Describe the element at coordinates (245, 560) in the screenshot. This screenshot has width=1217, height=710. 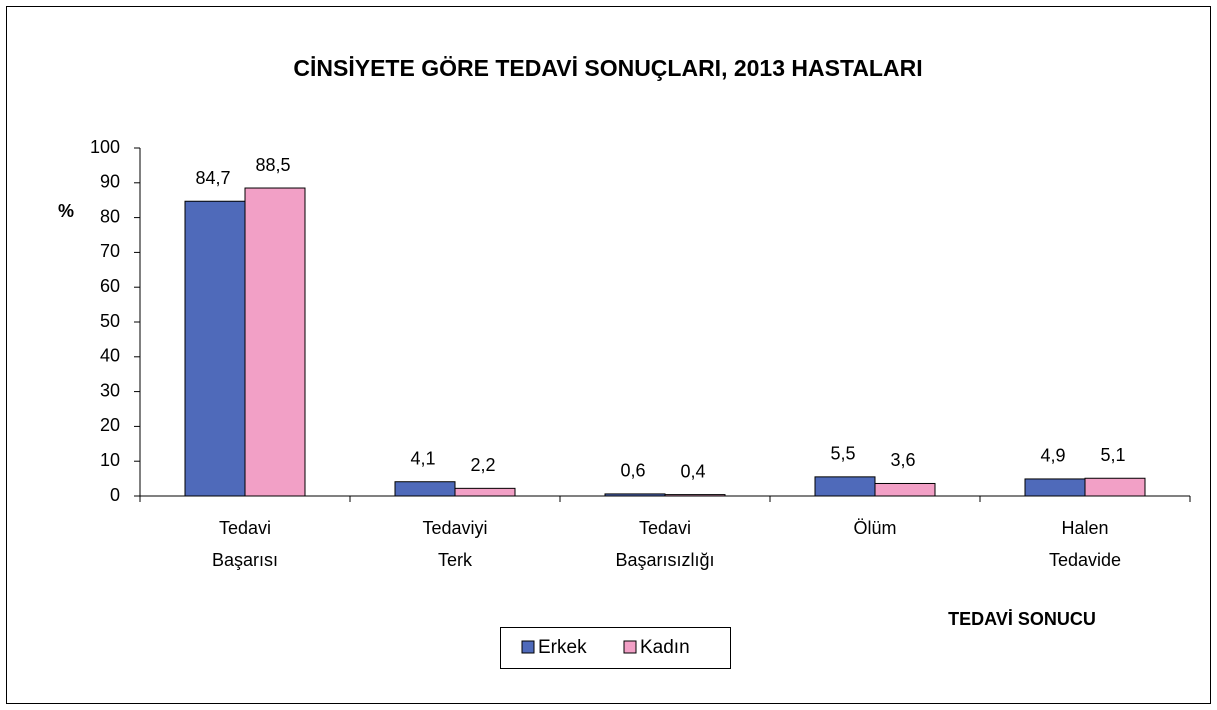
I see `x-tick-label: Başarısı` at that location.